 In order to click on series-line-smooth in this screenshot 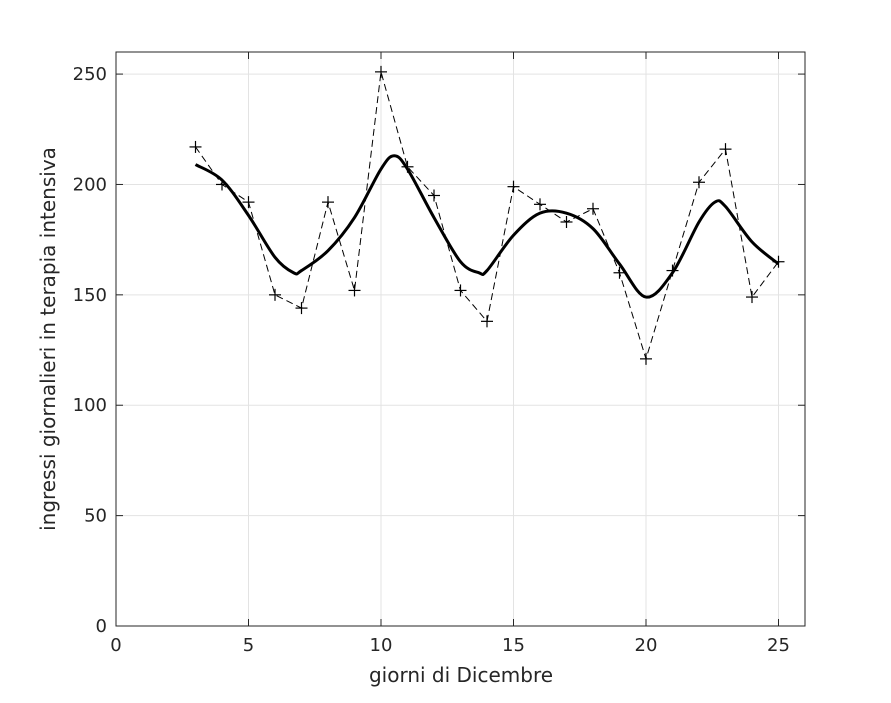, I will do `click(487, 226)`.